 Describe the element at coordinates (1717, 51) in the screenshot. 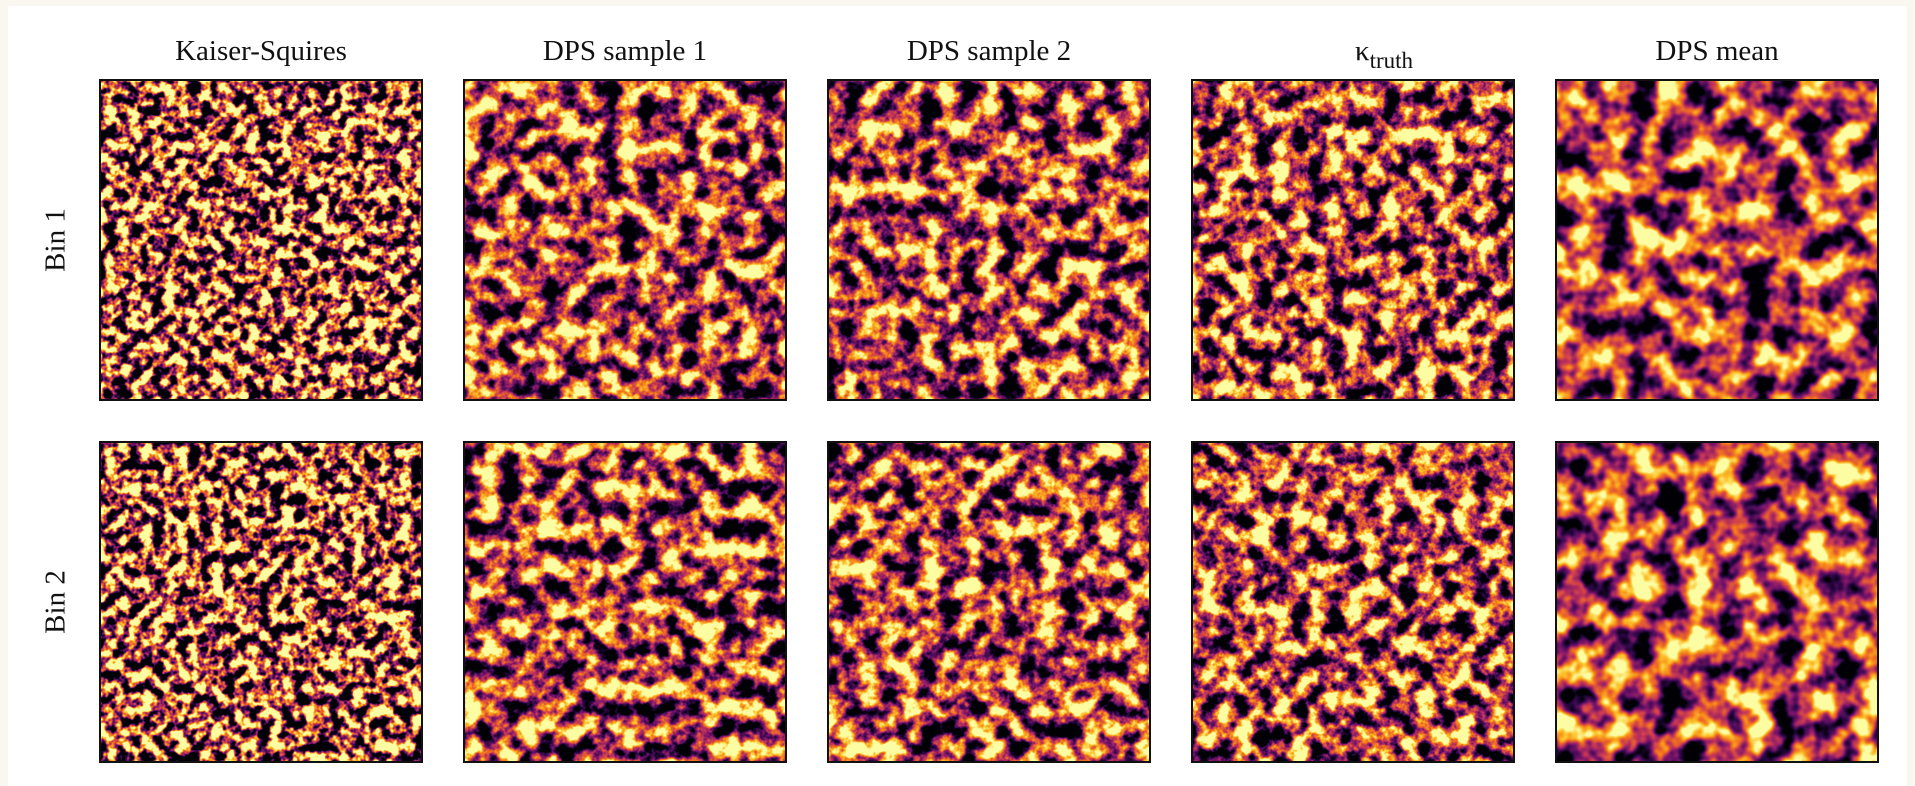

I see `column-title: DPS mean` at that location.